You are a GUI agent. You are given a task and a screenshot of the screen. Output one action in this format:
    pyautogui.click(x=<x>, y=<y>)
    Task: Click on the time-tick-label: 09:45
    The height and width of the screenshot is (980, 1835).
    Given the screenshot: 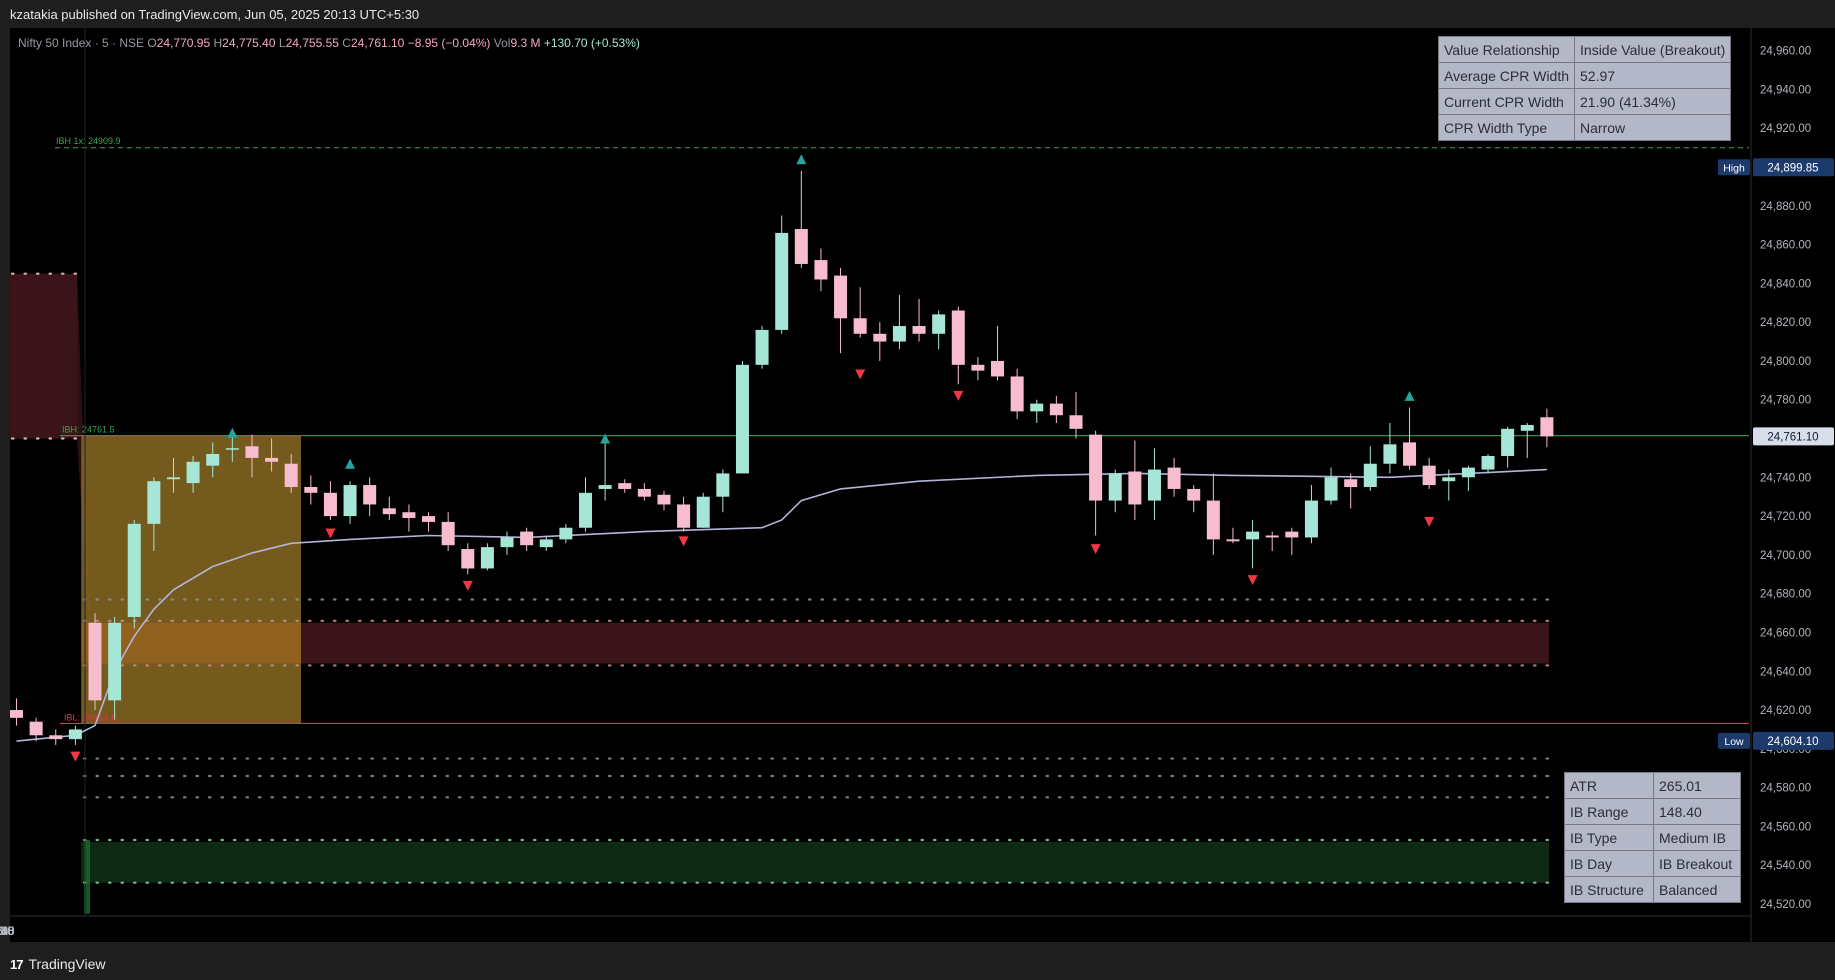 What is the action you would take?
    pyautogui.click(x=7, y=932)
    